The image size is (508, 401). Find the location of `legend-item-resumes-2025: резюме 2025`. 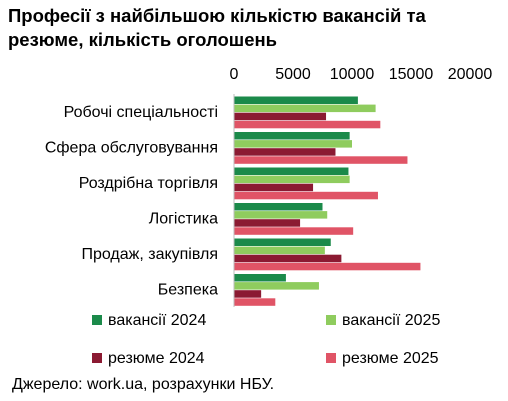

legend-item-resumes-2025: резюме 2025 is located at coordinates (382, 359).